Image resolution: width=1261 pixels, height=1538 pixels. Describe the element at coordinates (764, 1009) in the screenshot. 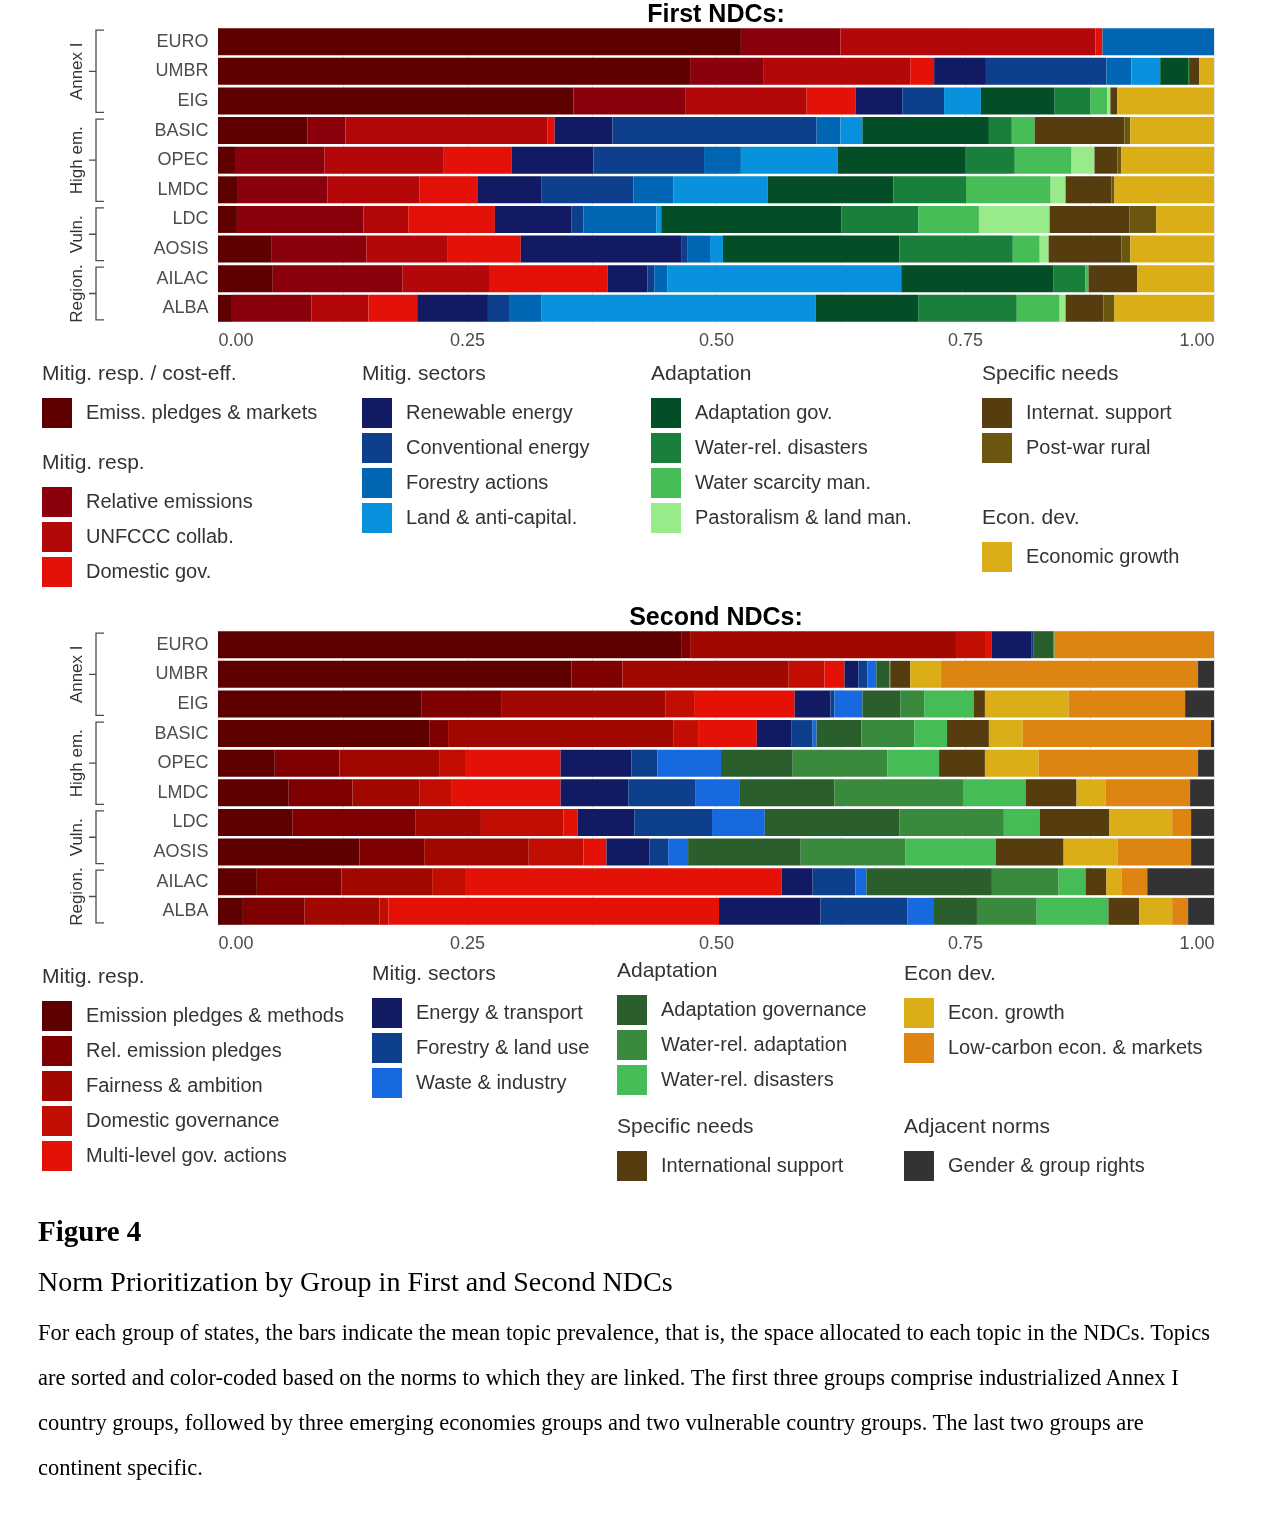

I see `legend-label: Adaptation governance` at that location.